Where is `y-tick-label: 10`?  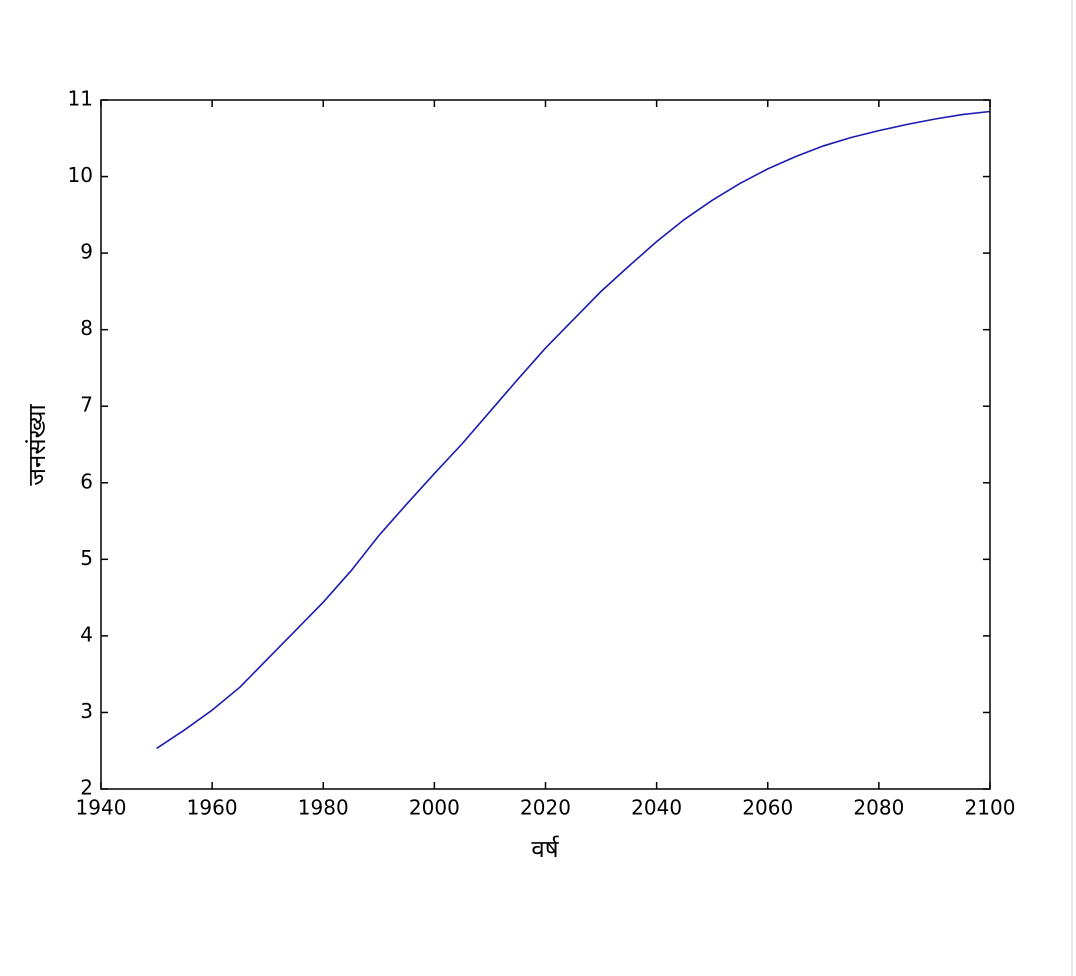 y-tick-label: 10 is located at coordinates (80, 175).